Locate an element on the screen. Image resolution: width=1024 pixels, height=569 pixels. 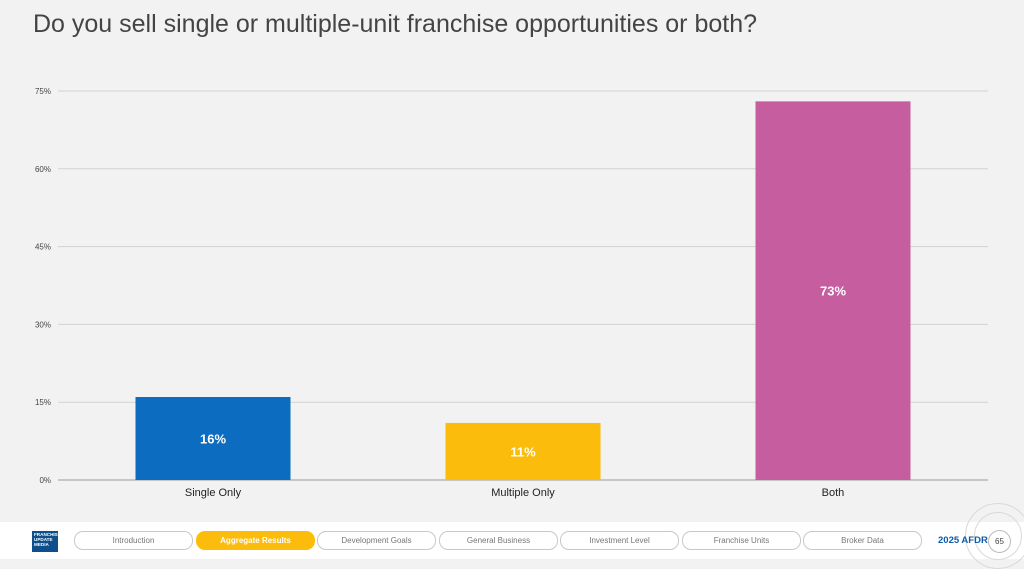
data-label: 11% is located at coordinates (523, 451).